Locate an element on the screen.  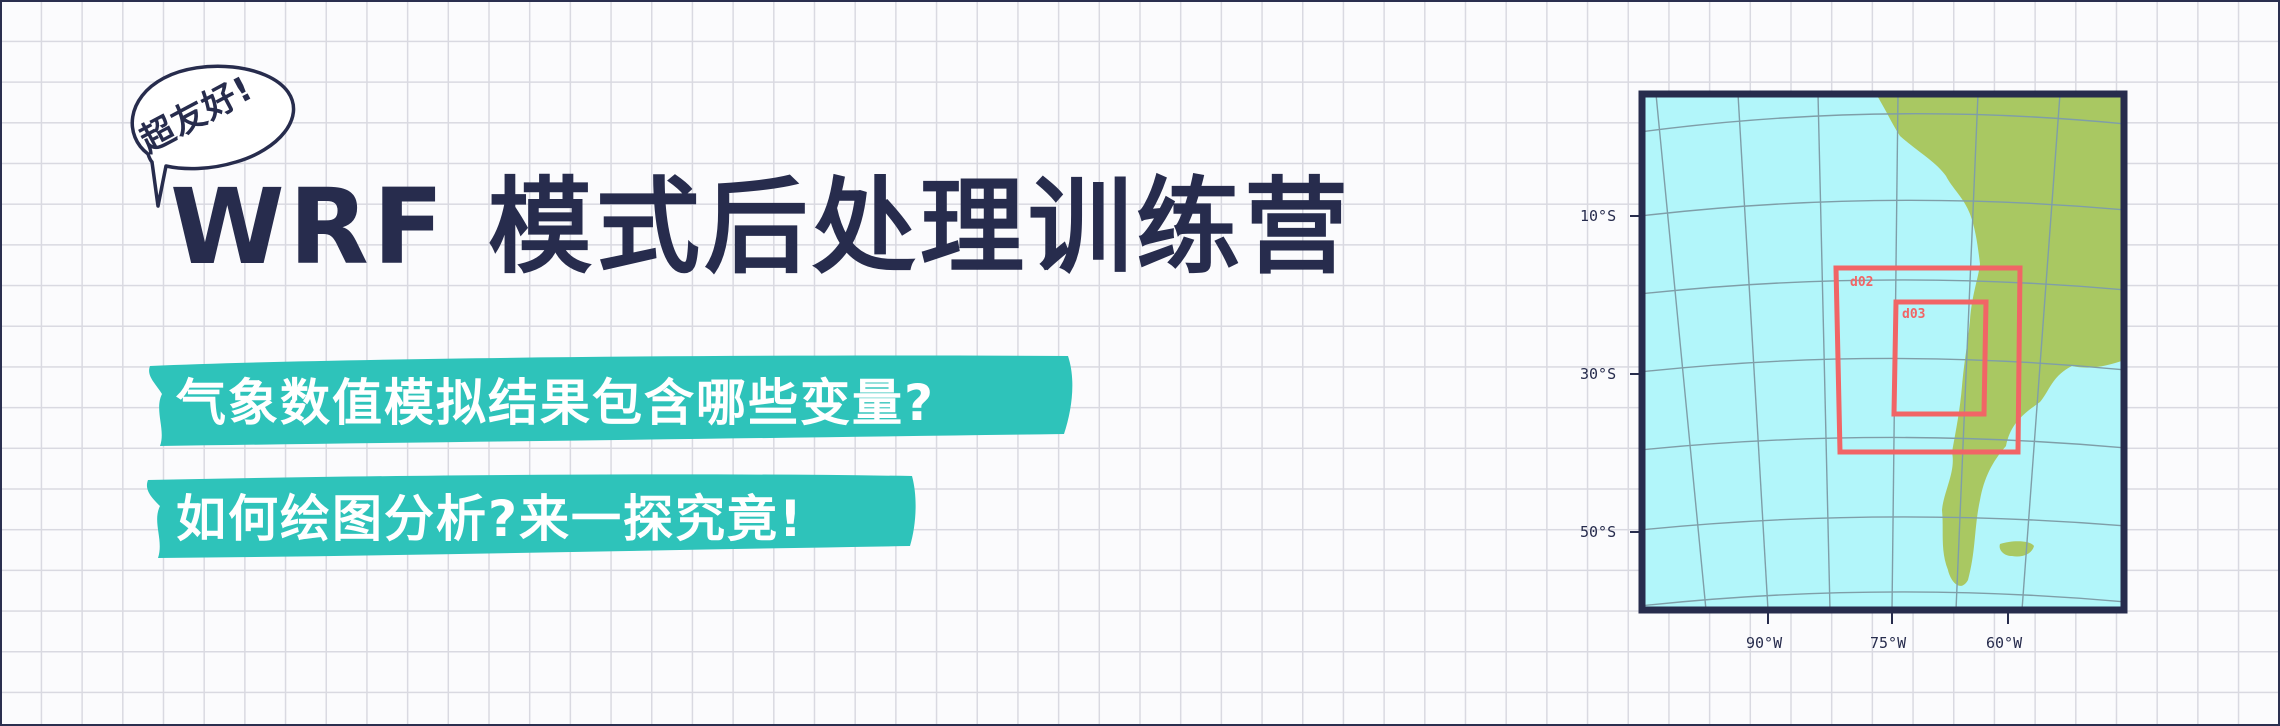
lat-ticks is located at coordinates (1636, 374).